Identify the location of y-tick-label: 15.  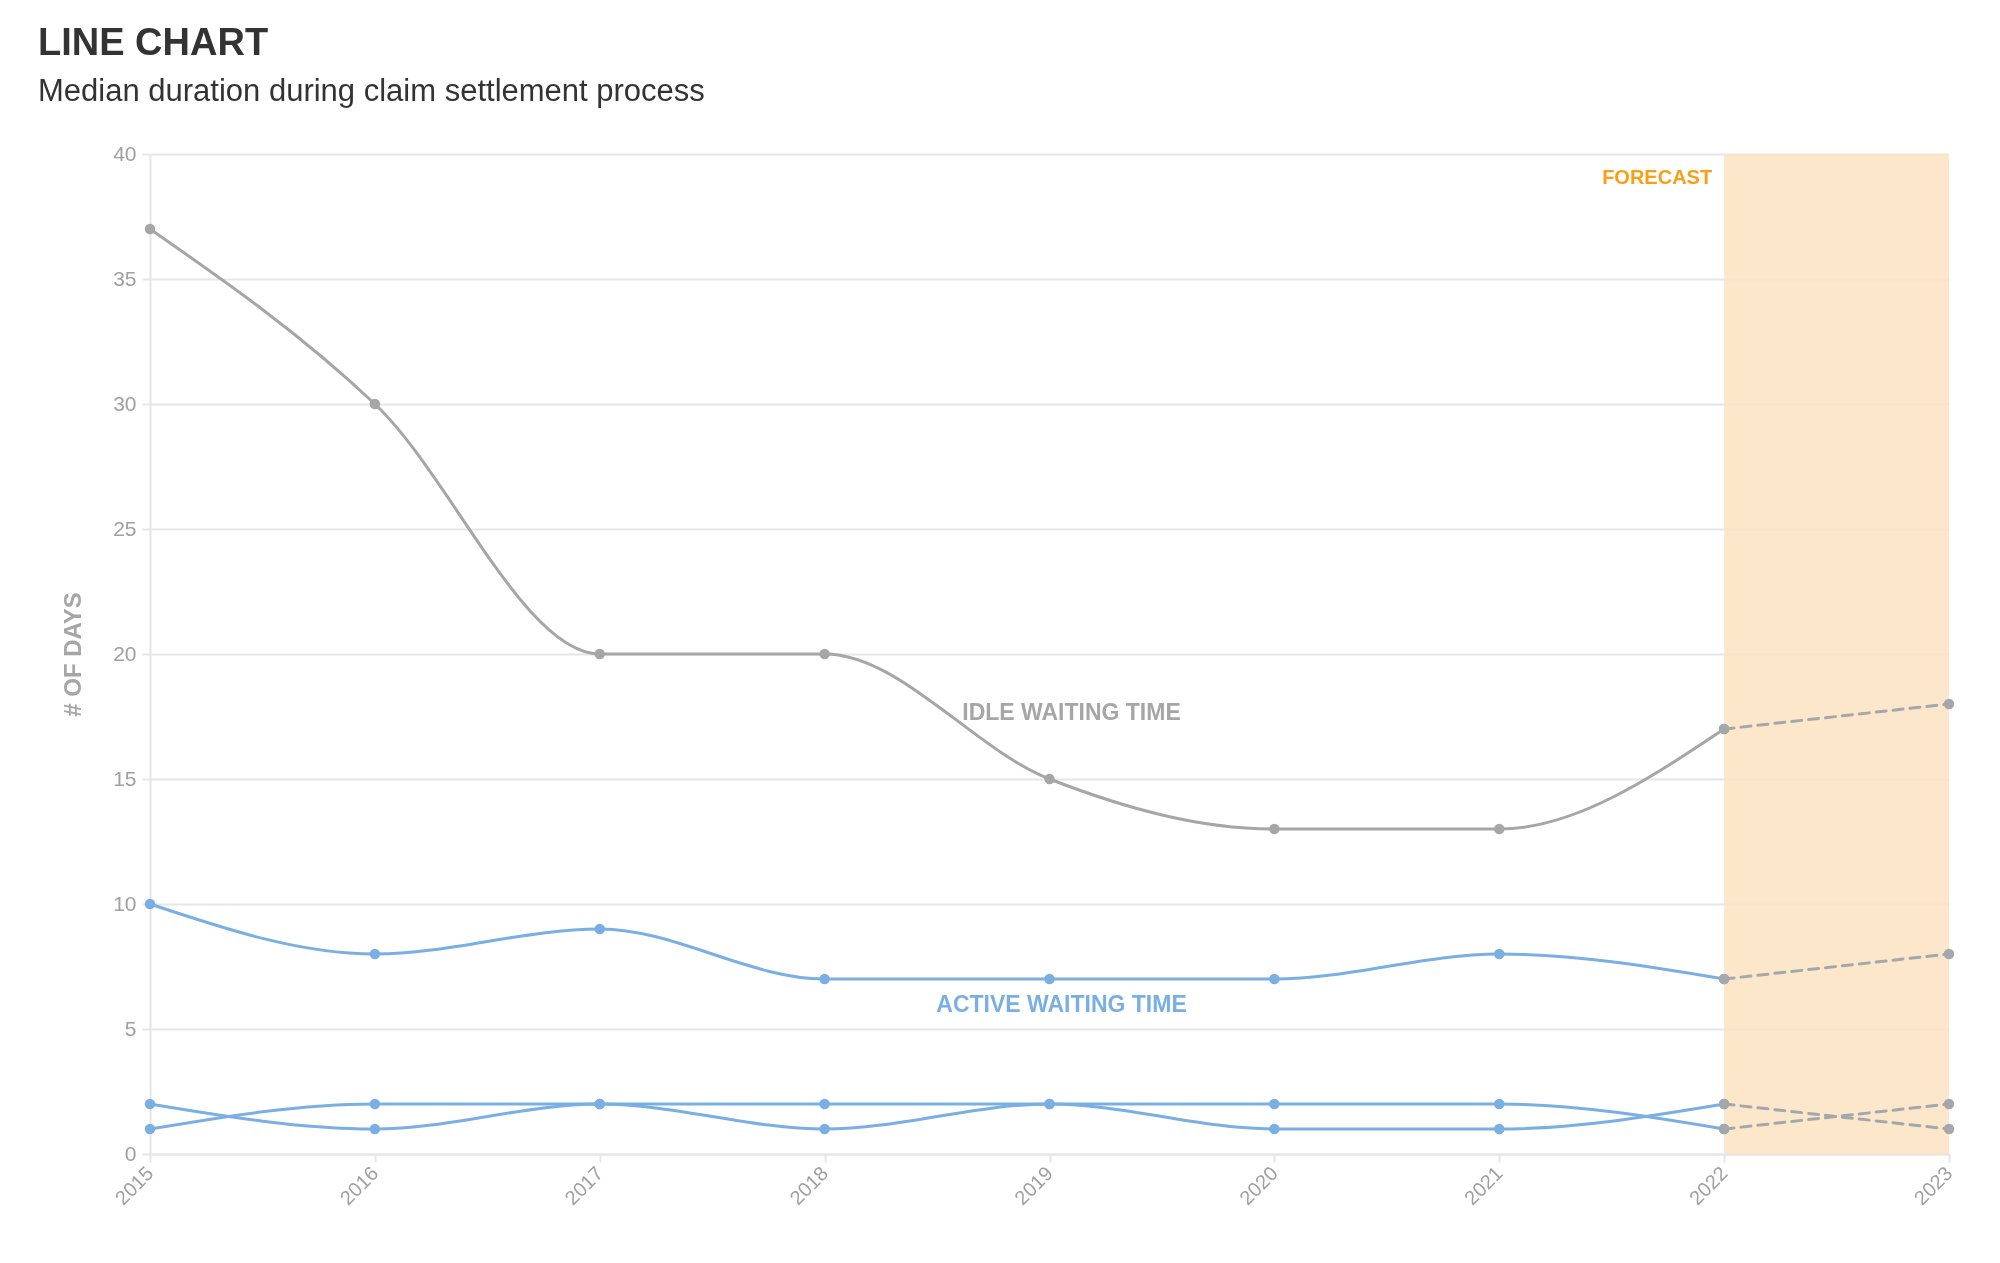
(125, 778).